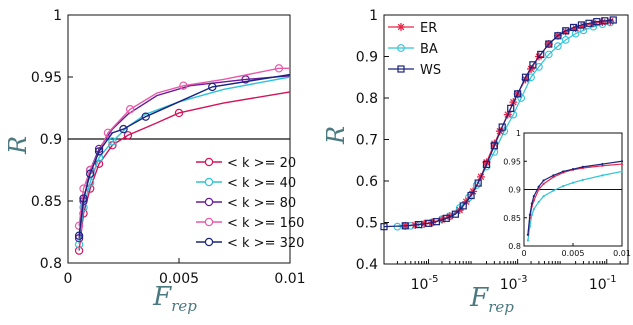  I want to click on right-legend-label: WS, so click(430, 70).